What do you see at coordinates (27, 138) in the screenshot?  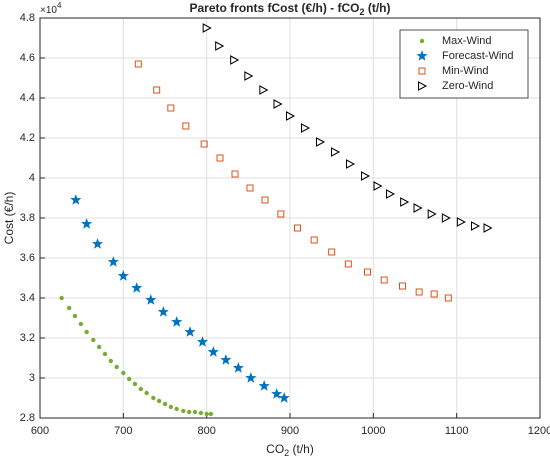 I see `y-tick-label: 4.2` at bounding box center [27, 138].